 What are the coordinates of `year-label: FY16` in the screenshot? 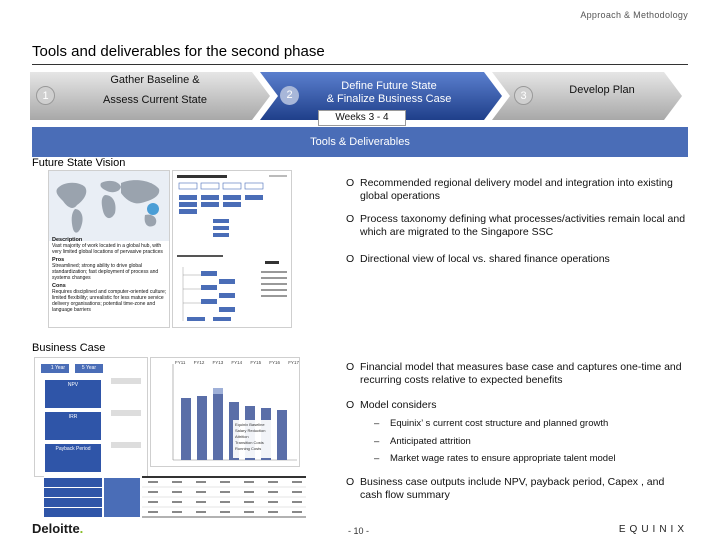 It's located at (275, 362).